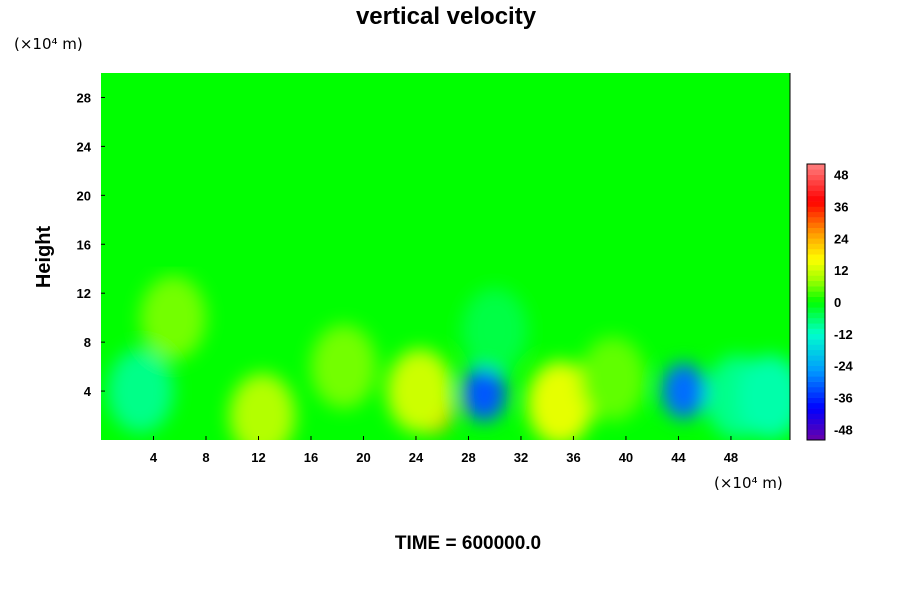 This screenshot has height=600, width=900. What do you see at coordinates (84, 146) in the screenshot?
I see `y-tick-label: 24` at bounding box center [84, 146].